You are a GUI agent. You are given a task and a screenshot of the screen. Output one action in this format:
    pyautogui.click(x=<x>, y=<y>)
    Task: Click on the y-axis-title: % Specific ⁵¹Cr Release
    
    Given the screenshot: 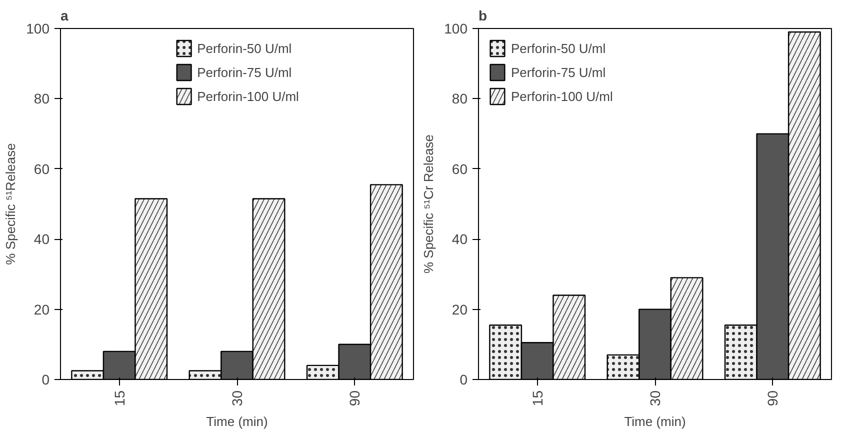 What is the action you would take?
    pyautogui.click(x=428, y=204)
    